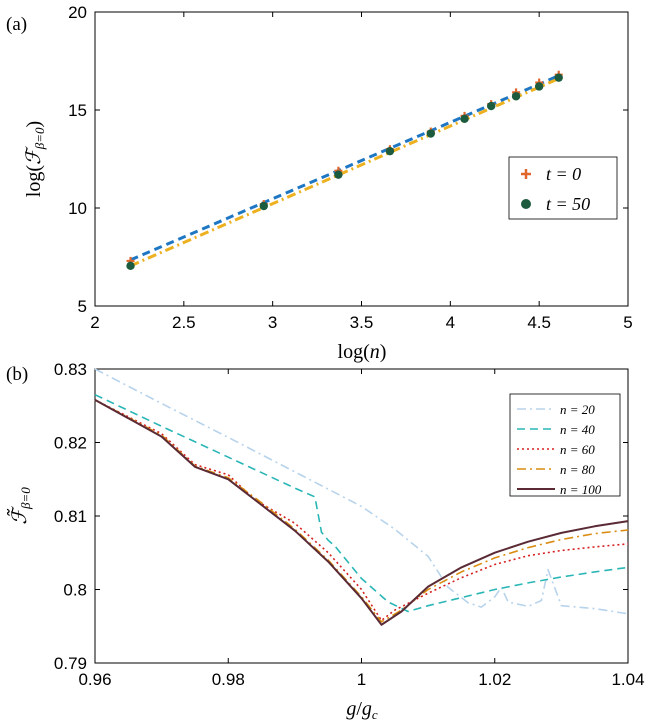  Describe the element at coordinates (228, 679) in the screenshot. I see `panel-b-xtick-label: 0.98` at that location.